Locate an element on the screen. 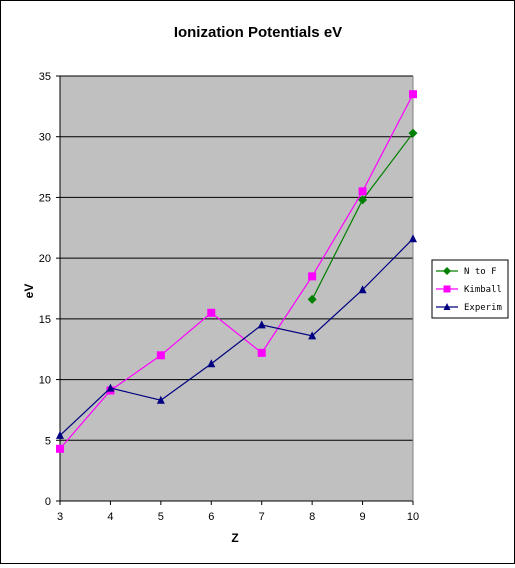 Image resolution: width=515 pixels, height=568 pixels. y-axis-ticks: 0 5 10 15 20 25 30 35 is located at coordinates (49, 289).